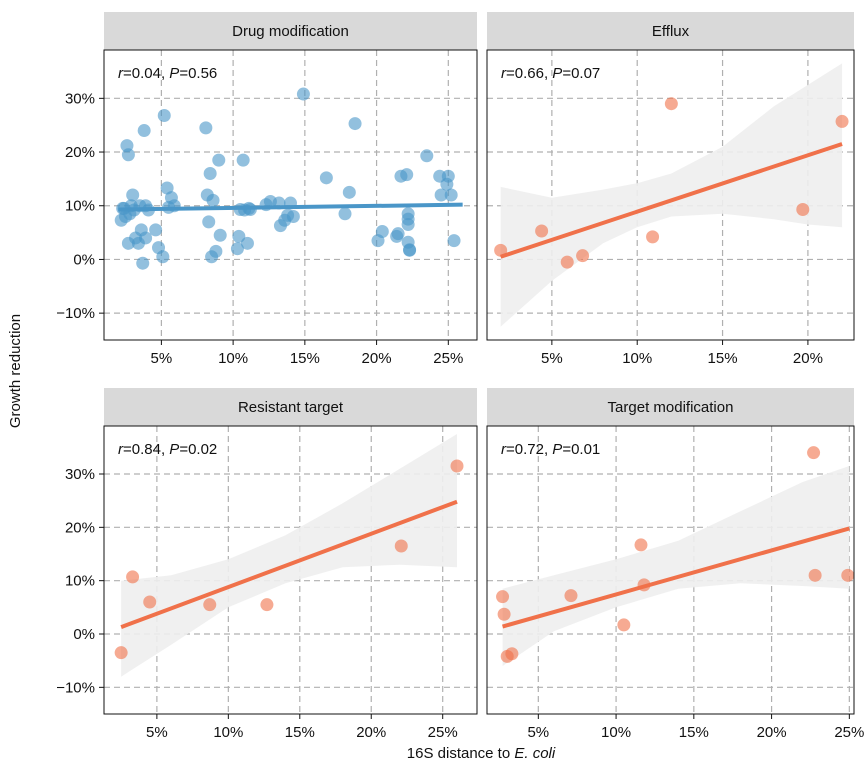 The height and width of the screenshot is (769, 865). I want to click on correlation-annotation: r=0.72, P=0.01, so click(550, 449).